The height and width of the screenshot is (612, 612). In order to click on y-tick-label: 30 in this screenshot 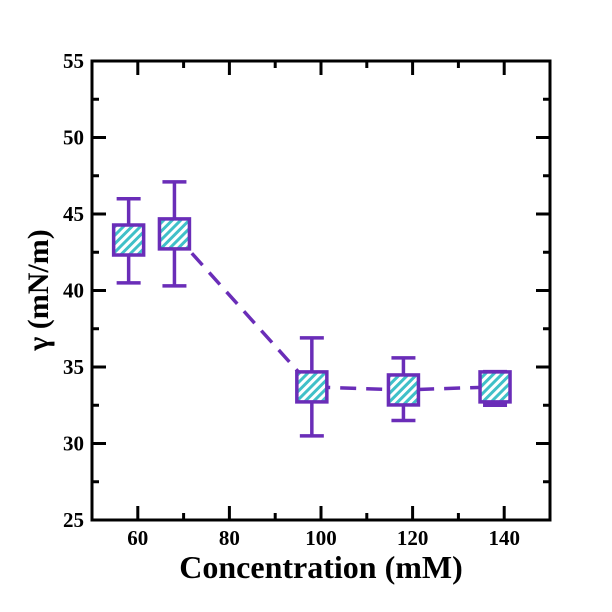, I will do `click(73, 444)`.